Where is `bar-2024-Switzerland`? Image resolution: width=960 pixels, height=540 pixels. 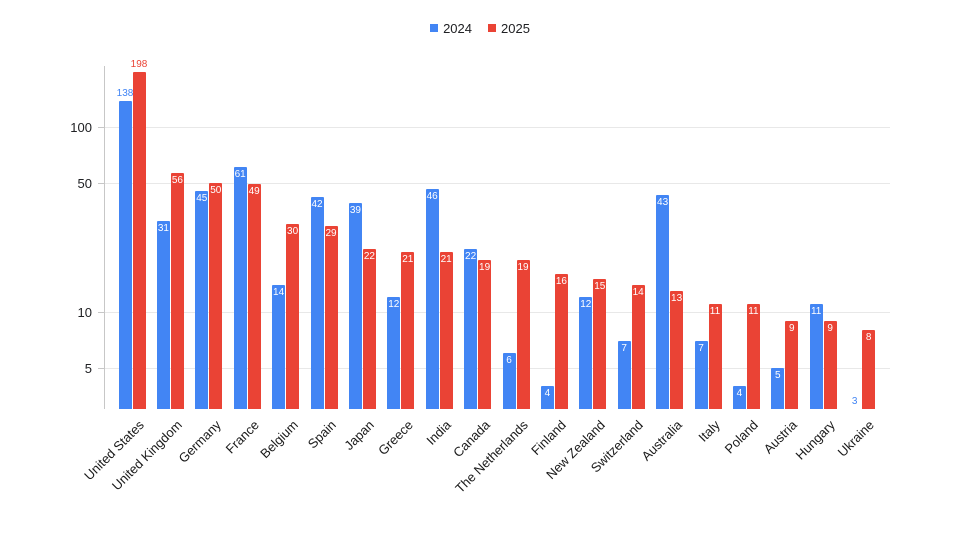
bar-2024-Switzerland is located at coordinates (624, 374).